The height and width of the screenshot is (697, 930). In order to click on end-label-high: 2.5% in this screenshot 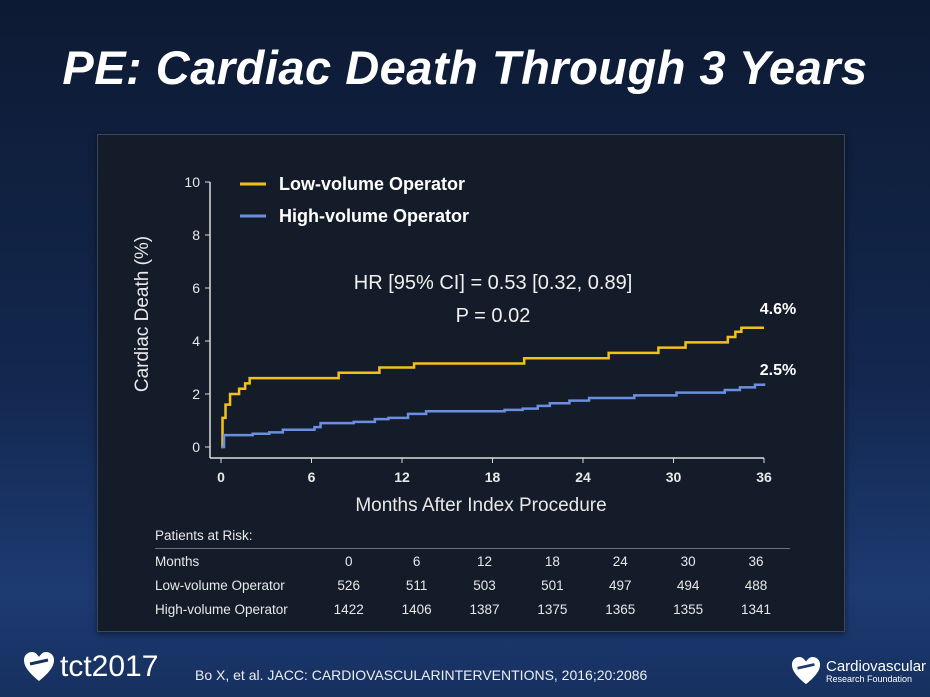, I will do `click(778, 370)`.